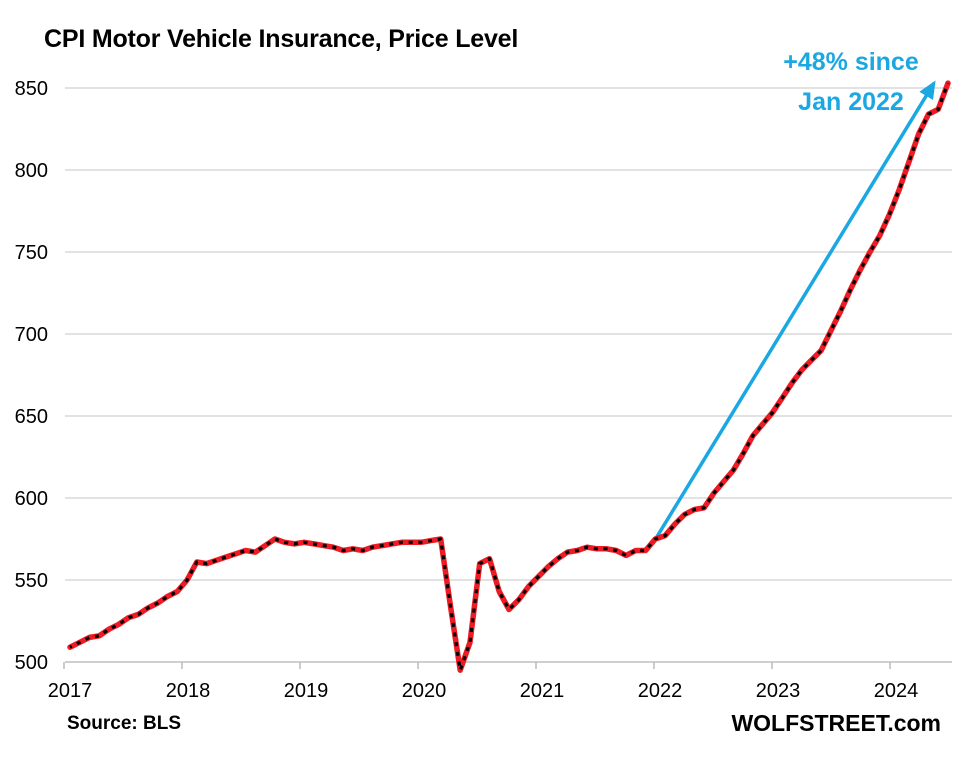  I want to click on x-tick-label: 2017, so click(70, 691).